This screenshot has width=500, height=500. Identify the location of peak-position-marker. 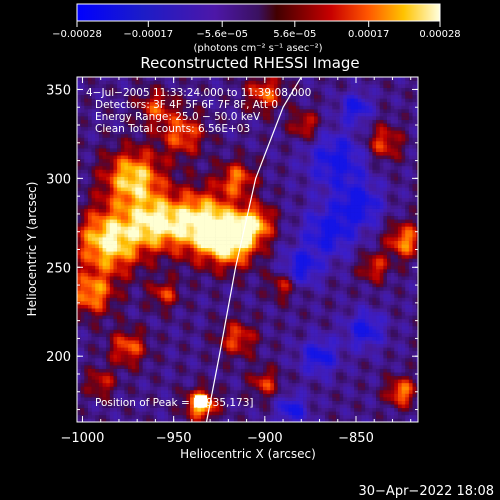
(201, 401).